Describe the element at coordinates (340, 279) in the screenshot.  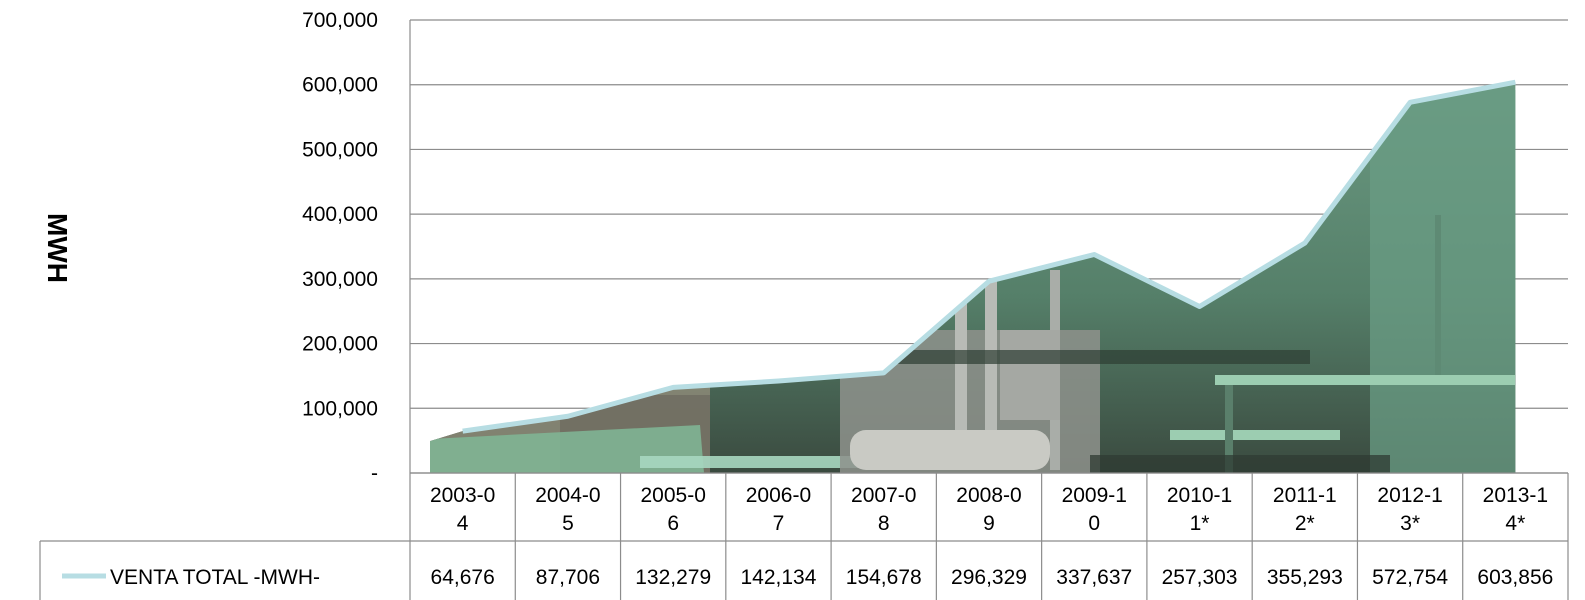
I see `y-tick-label: 300,000` at that location.